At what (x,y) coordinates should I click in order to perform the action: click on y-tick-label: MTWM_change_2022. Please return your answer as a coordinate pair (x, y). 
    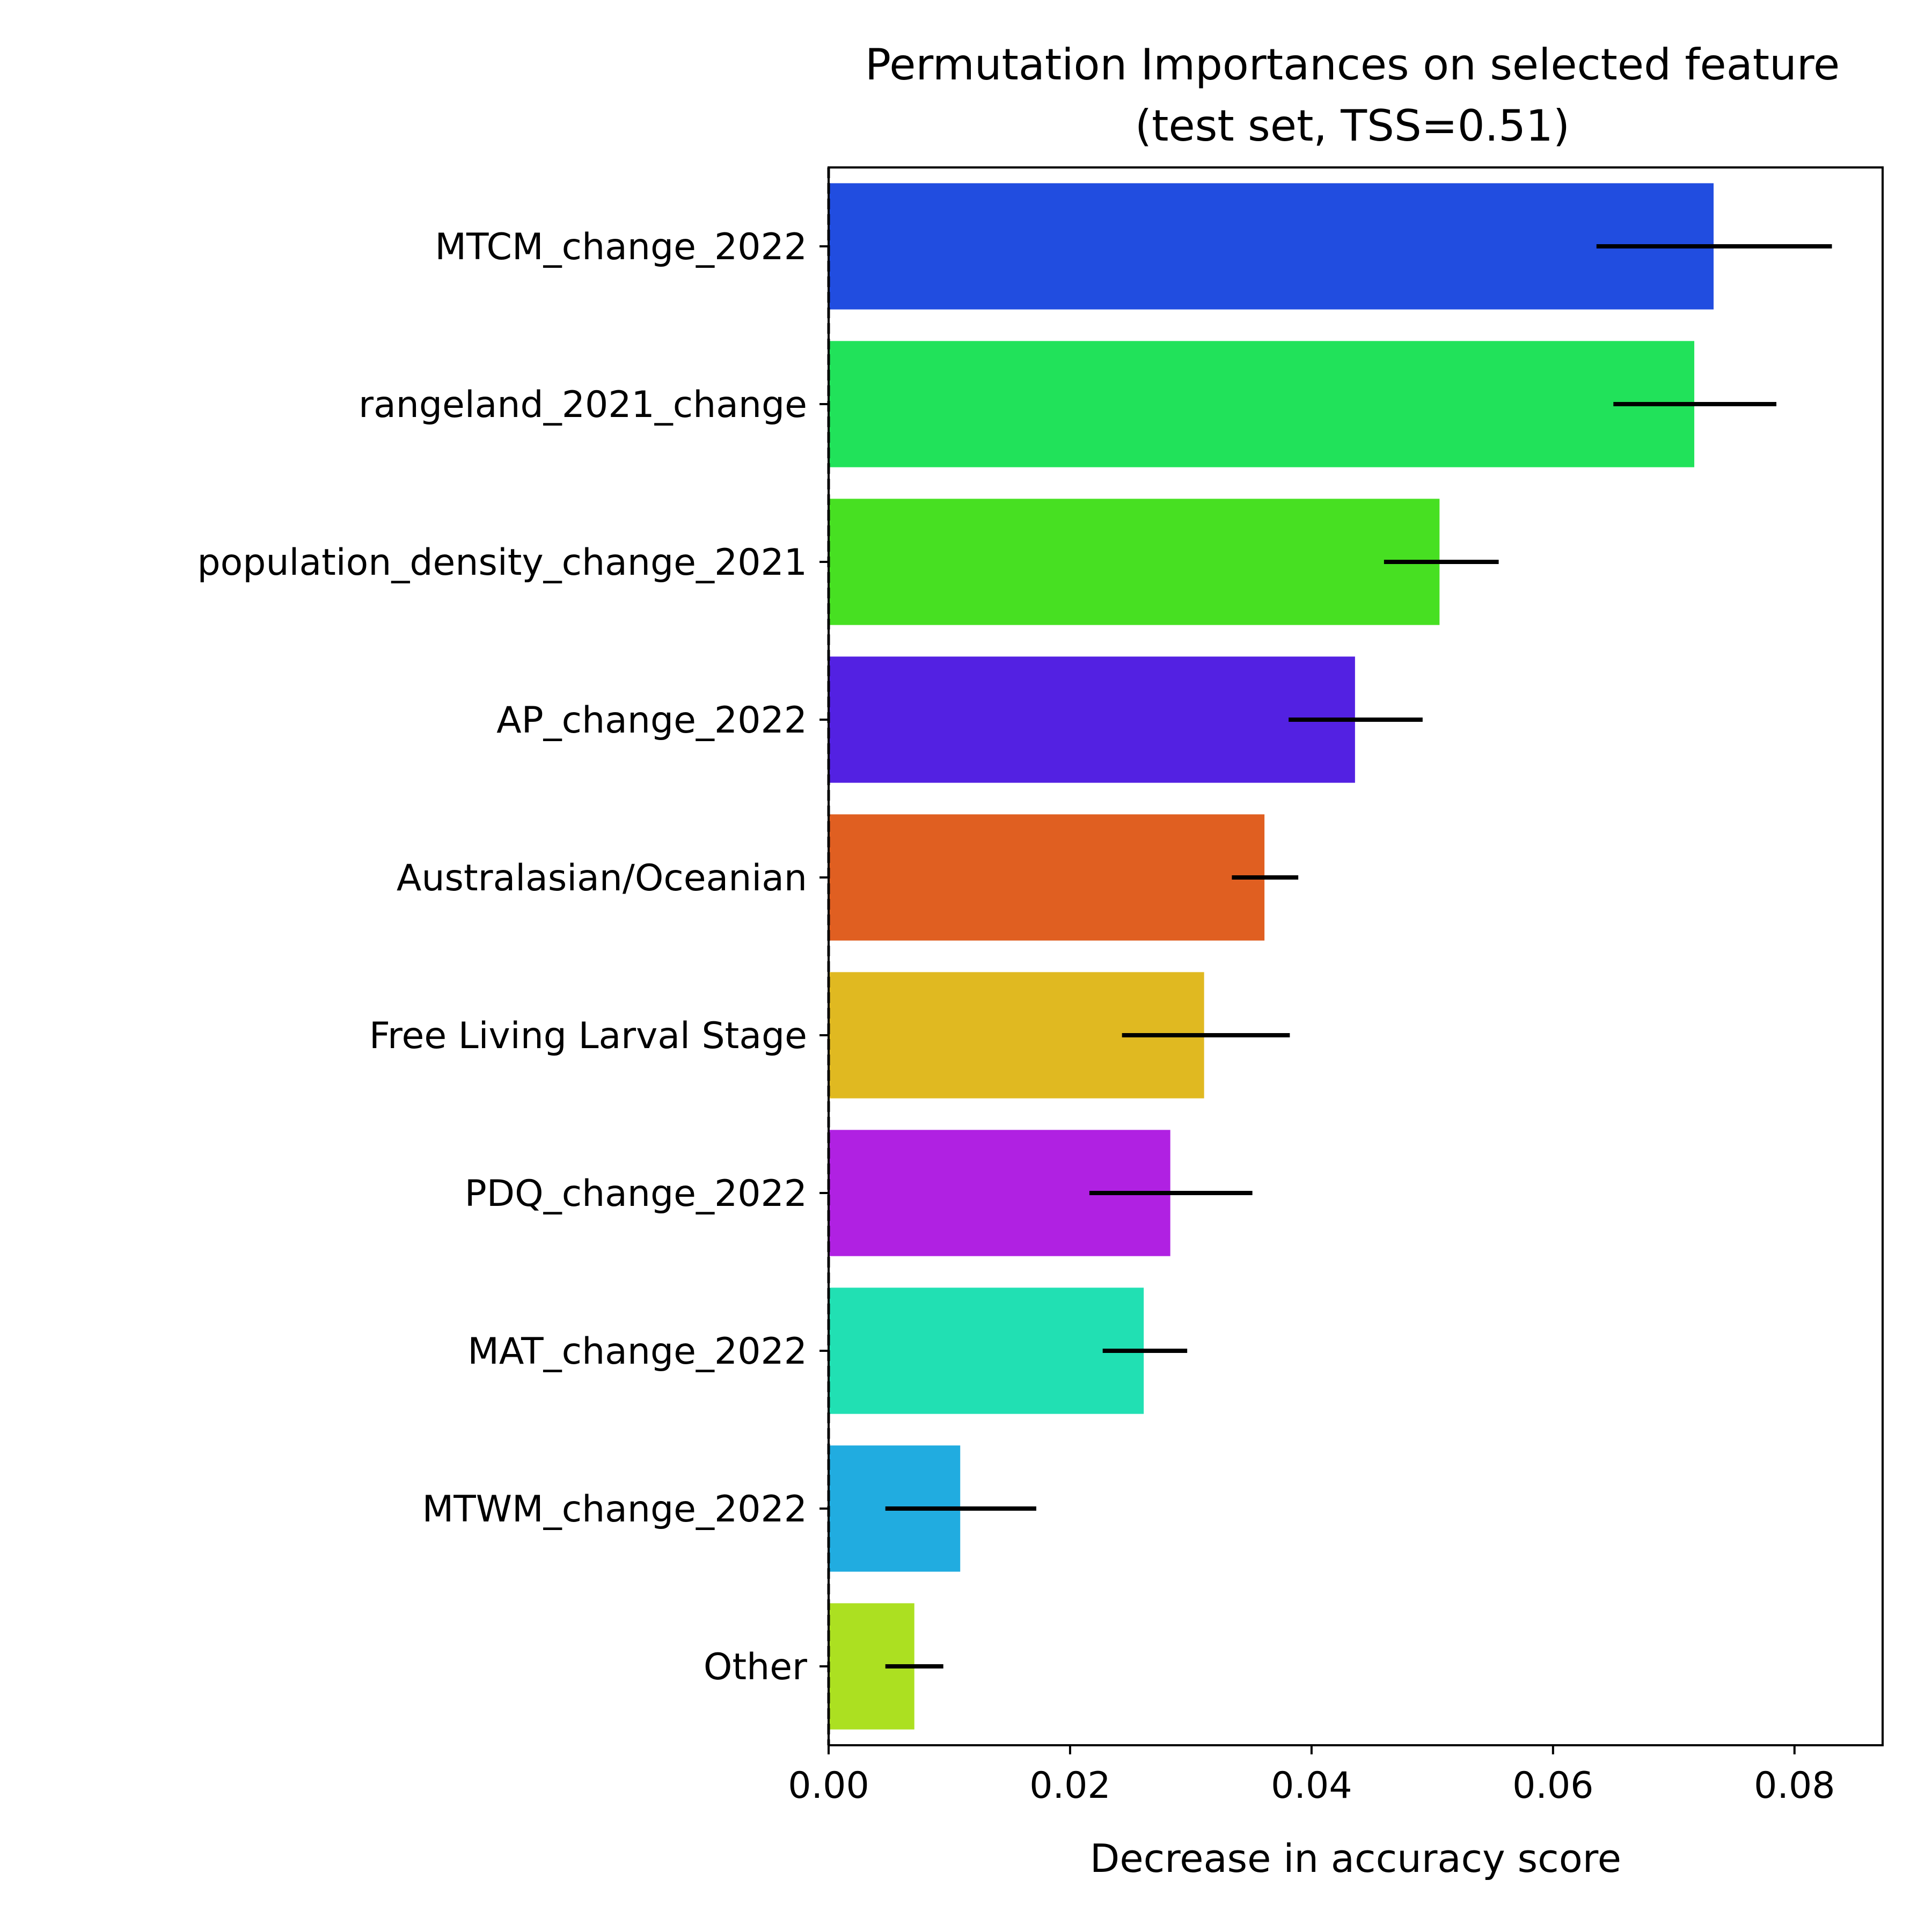
    Looking at the image, I should click on (614, 1509).